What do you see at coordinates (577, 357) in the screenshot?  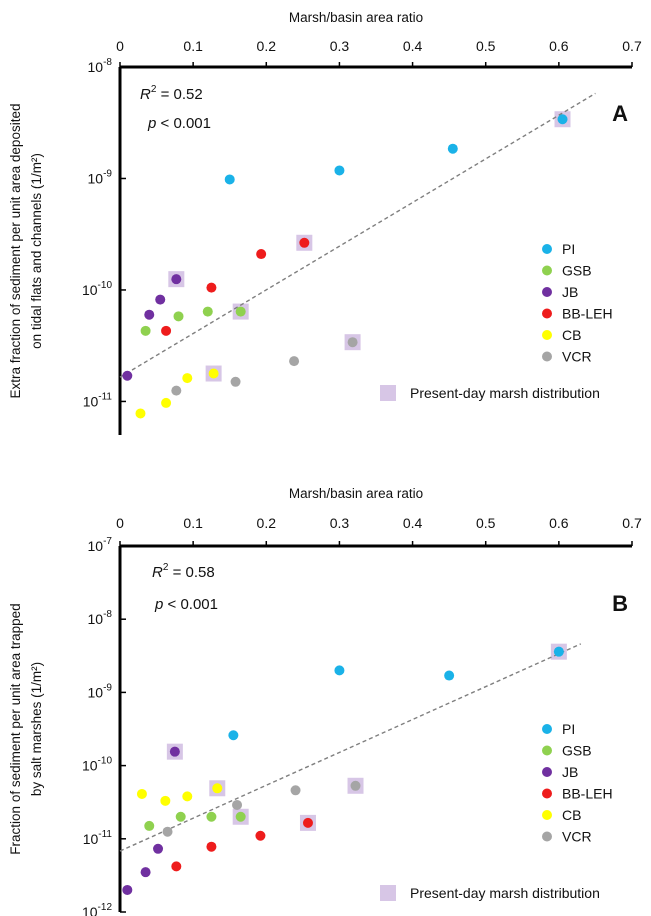 I see `panel-a-legend-label-vcr: VCR` at bounding box center [577, 357].